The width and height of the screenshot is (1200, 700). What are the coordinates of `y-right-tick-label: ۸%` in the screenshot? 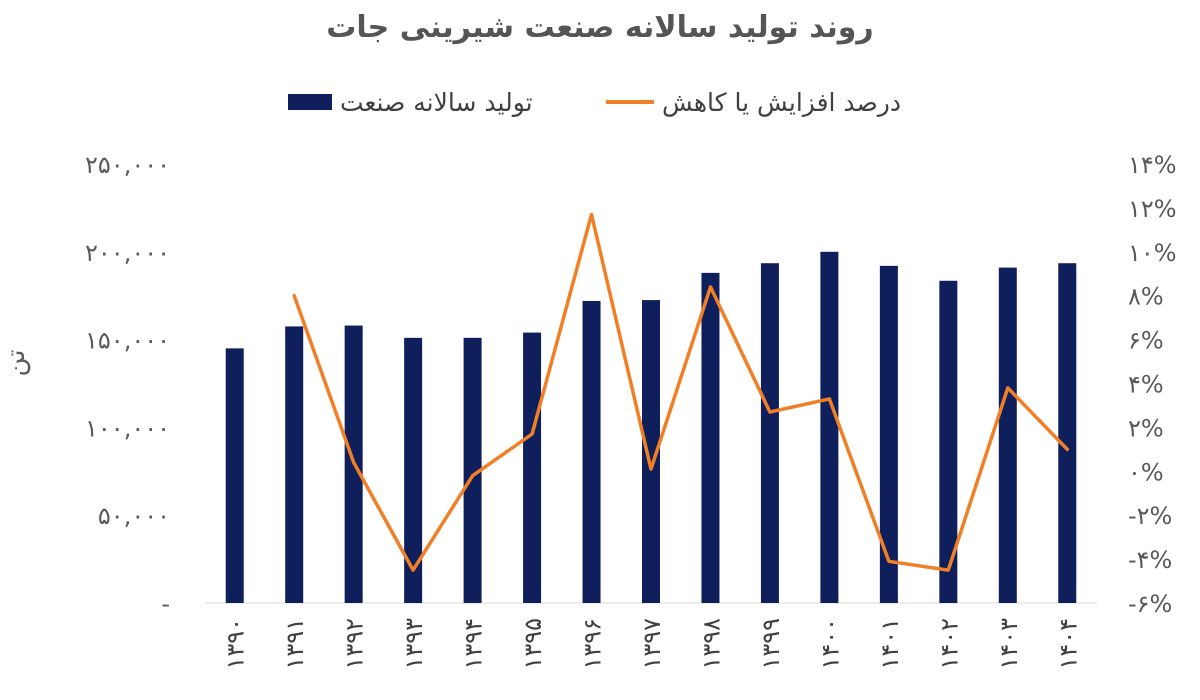 It's located at (1146, 297).